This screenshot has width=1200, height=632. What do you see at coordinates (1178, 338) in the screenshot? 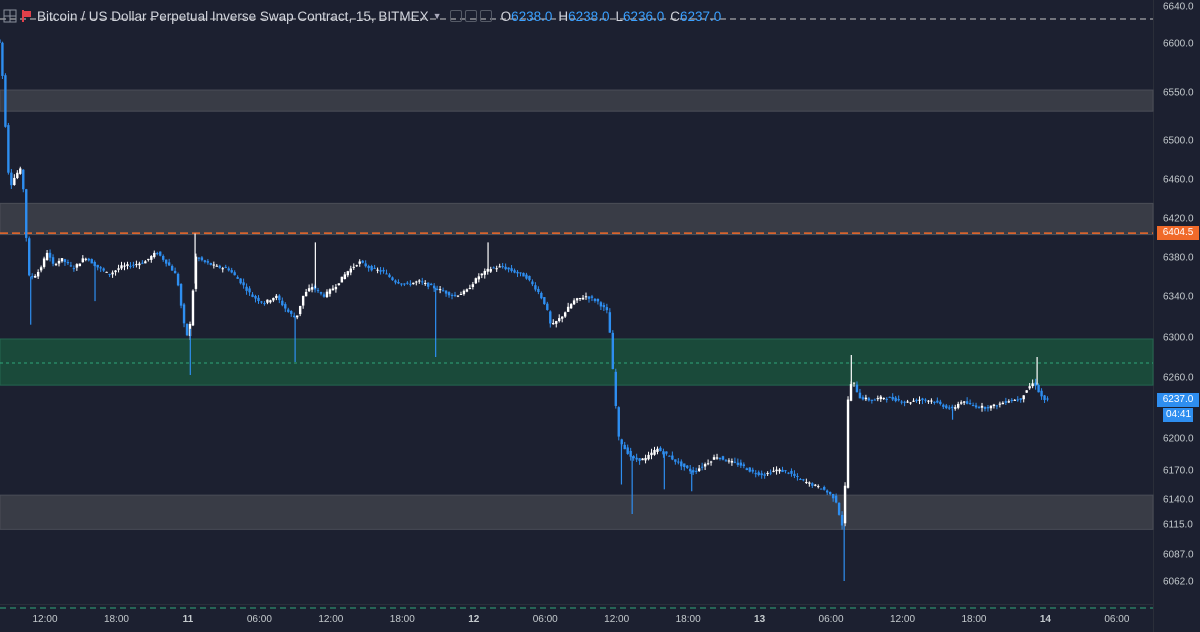
I see `y-tick-label: 6300.0` at bounding box center [1178, 338].